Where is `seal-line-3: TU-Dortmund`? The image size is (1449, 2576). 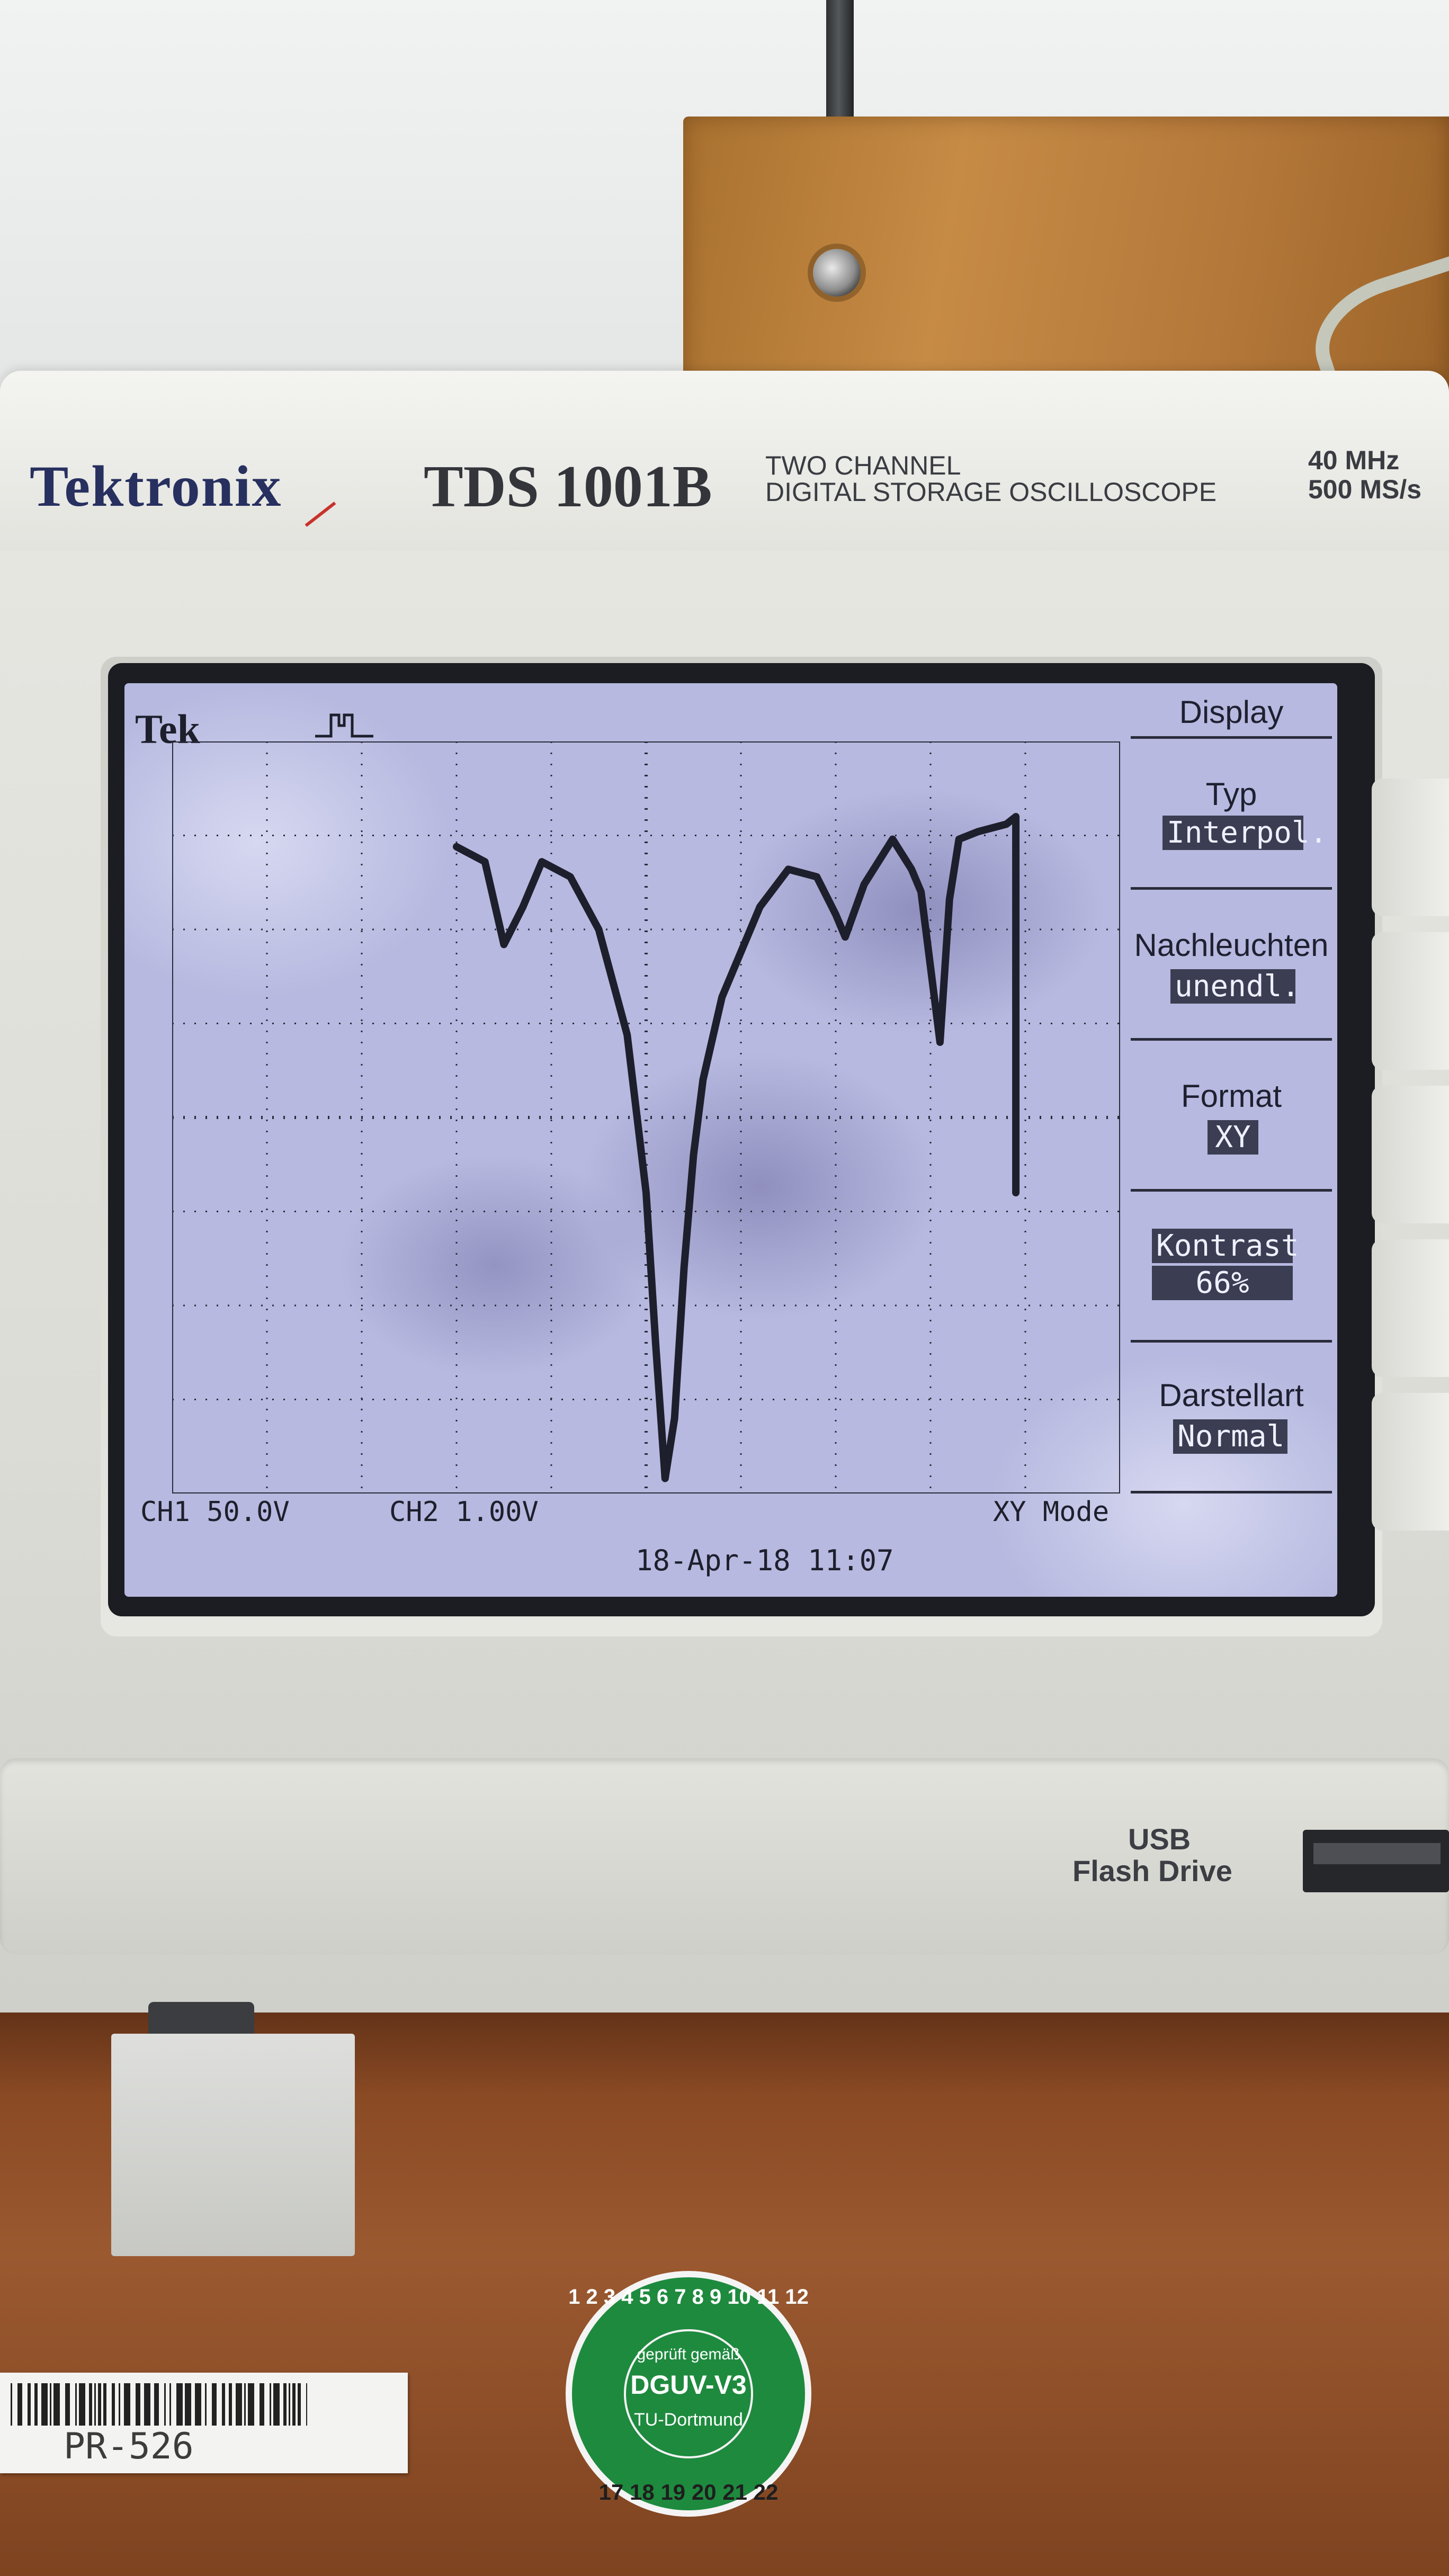 seal-line-3: TU-Dortmund is located at coordinates (688, 2420).